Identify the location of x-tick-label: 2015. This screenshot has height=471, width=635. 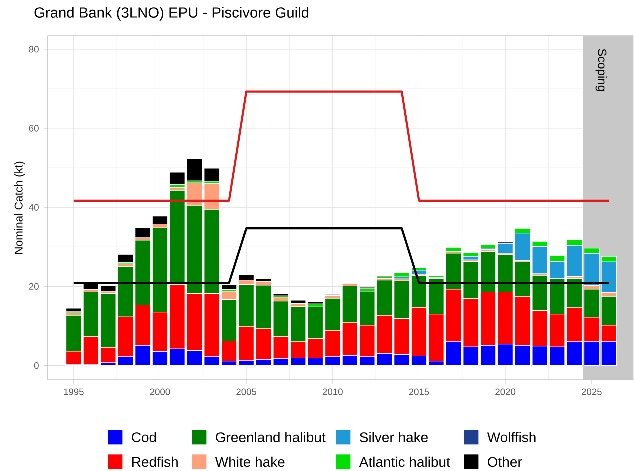
(419, 392).